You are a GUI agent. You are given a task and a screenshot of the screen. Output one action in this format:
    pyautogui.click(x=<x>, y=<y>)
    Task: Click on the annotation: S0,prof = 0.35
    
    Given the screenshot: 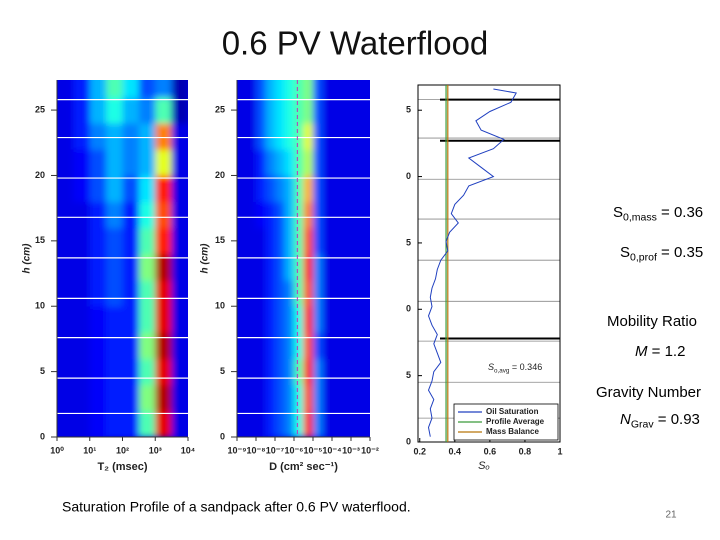 What is the action you would take?
    pyautogui.click(x=661, y=253)
    